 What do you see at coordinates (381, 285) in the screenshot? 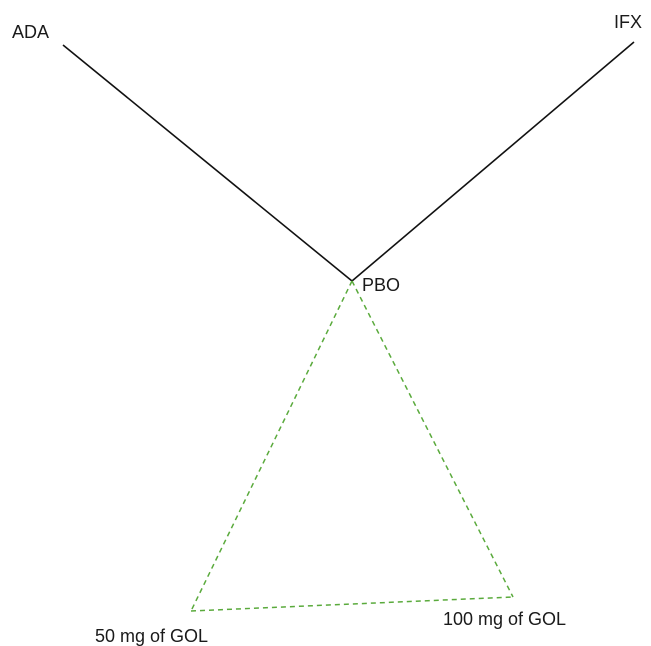
I see `node-label-pbo: PBO` at bounding box center [381, 285].